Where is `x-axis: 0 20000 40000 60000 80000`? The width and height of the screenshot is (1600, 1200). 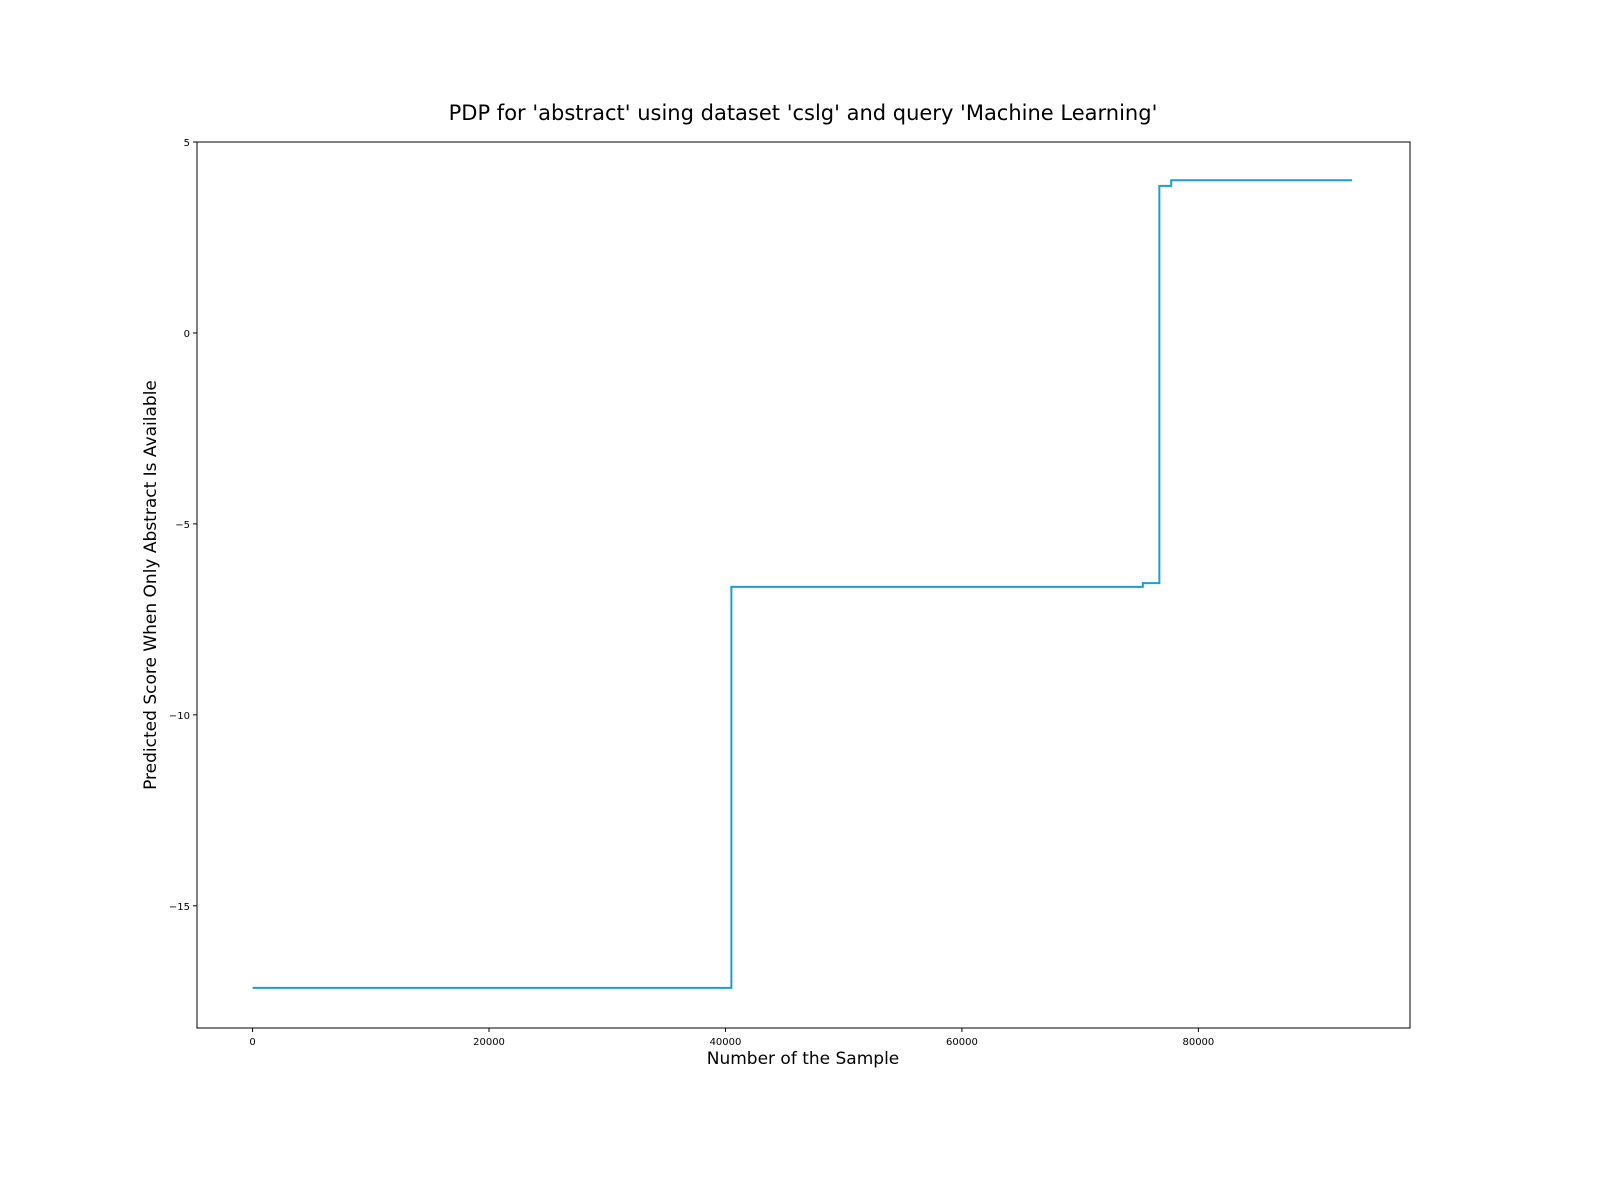
x-axis: 0 20000 40000 60000 80000 is located at coordinates (731, 1038).